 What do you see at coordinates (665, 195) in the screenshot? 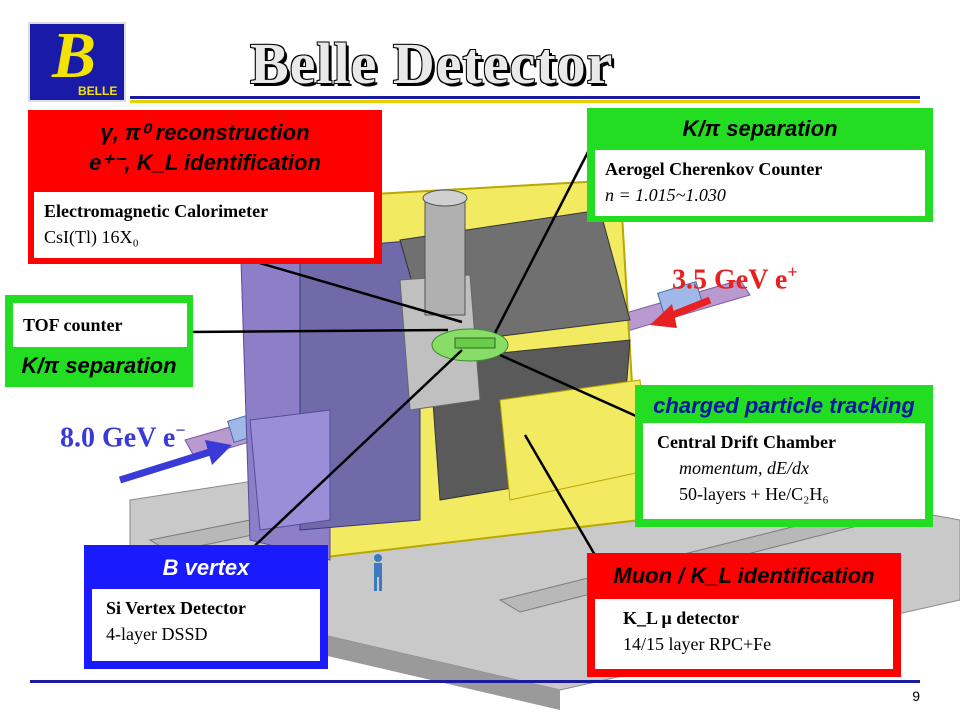
I see `acc-detail: n = 1.015~1.030` at bounding box center [665, 195].